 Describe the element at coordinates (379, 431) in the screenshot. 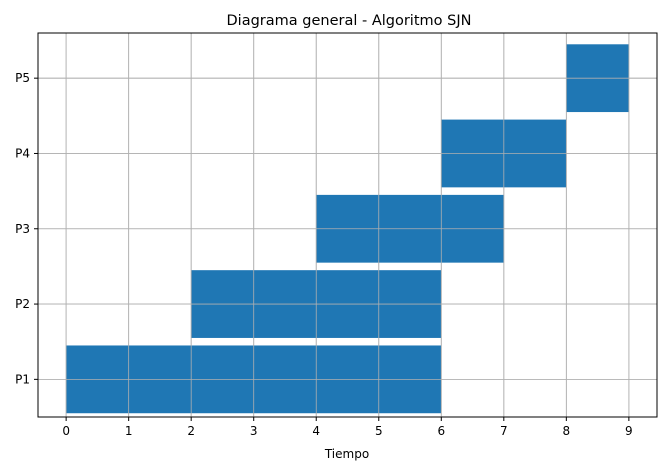

I see `x-tick-label: 5` at that location.